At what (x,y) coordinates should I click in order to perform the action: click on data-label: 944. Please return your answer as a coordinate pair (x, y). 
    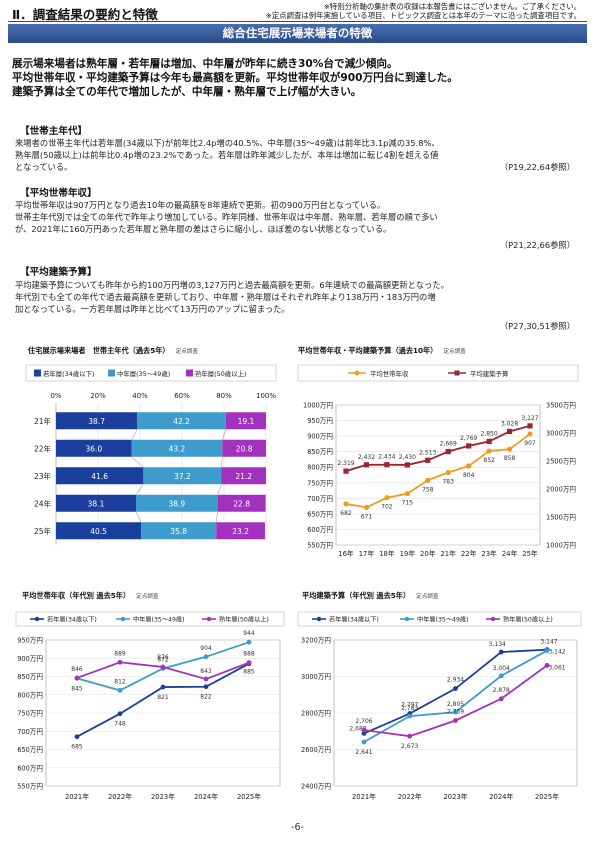
    Looking at the image, I should click on (249, 633).